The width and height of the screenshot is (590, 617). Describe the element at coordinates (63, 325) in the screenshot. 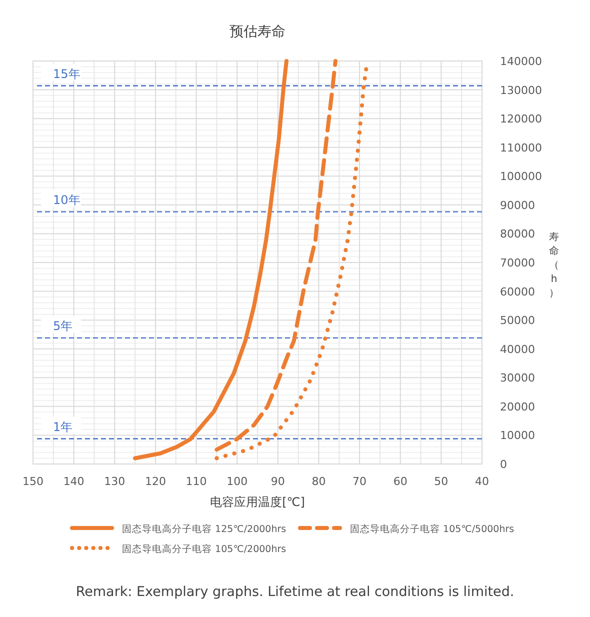

I see `ref-line-label: 5年` at that location.